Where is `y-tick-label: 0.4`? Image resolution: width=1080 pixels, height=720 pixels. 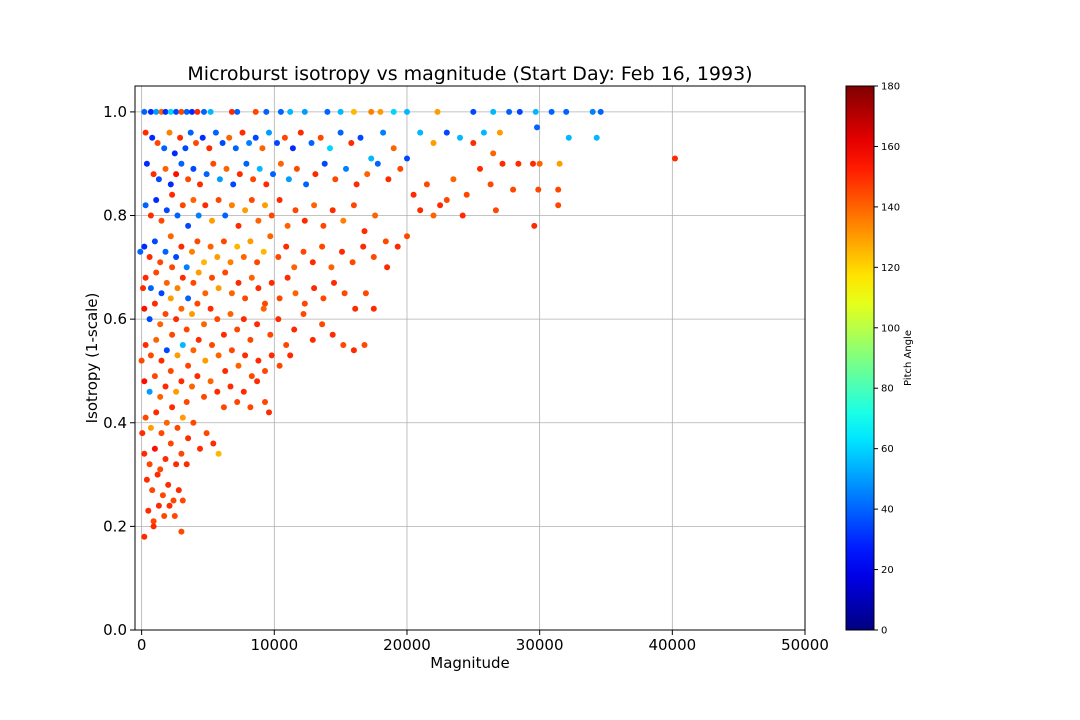 y-tick-label: 0.4 is located at coordinates (115, 423).